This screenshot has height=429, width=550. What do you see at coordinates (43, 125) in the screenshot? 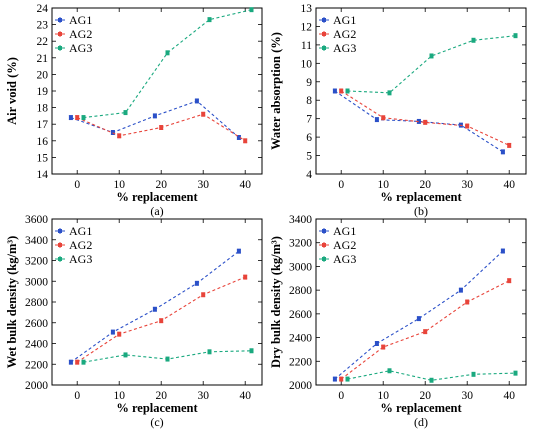
I see `y-tick-label: 17` at bounding box center [43, 125].